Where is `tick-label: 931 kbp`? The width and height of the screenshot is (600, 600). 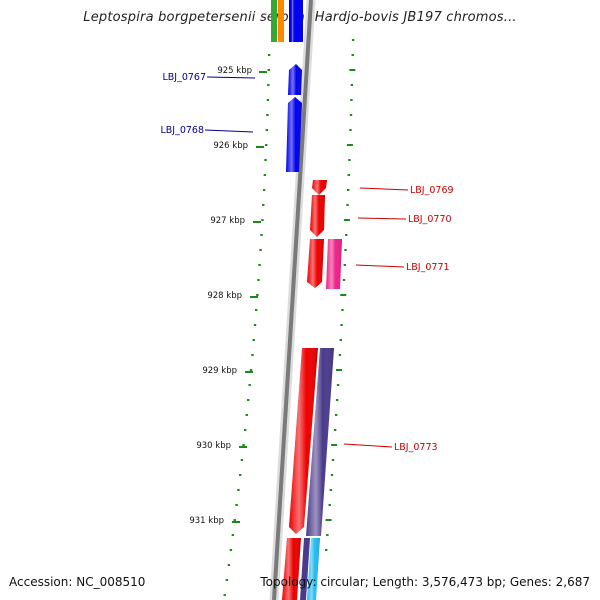 tick-label: 931 kbp is located at coordinates (206, 521).